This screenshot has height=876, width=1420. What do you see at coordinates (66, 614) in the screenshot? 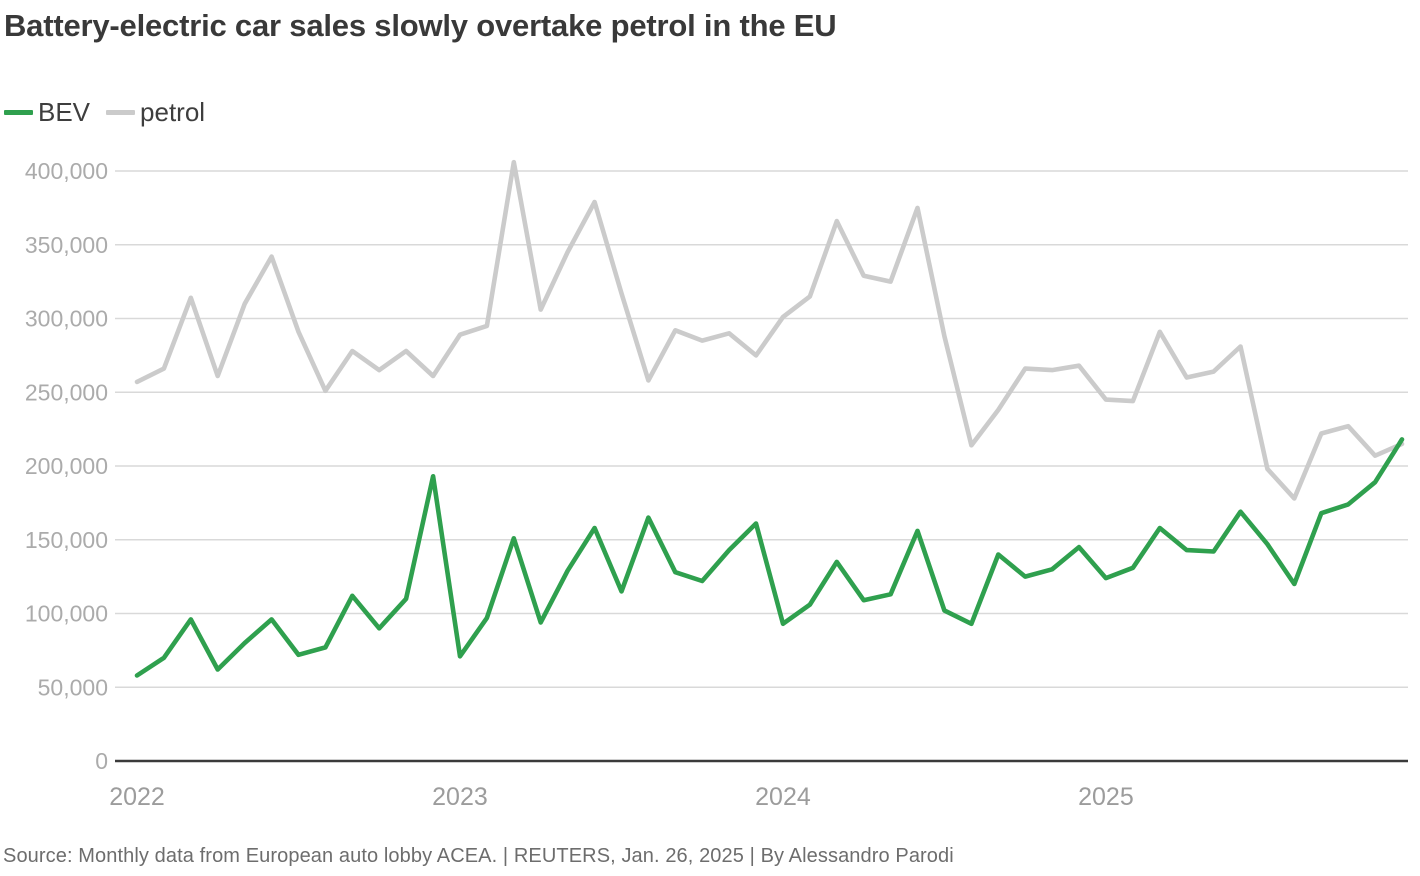
I see `y-tick-label: 100,000` at bounding box center [66, 614].